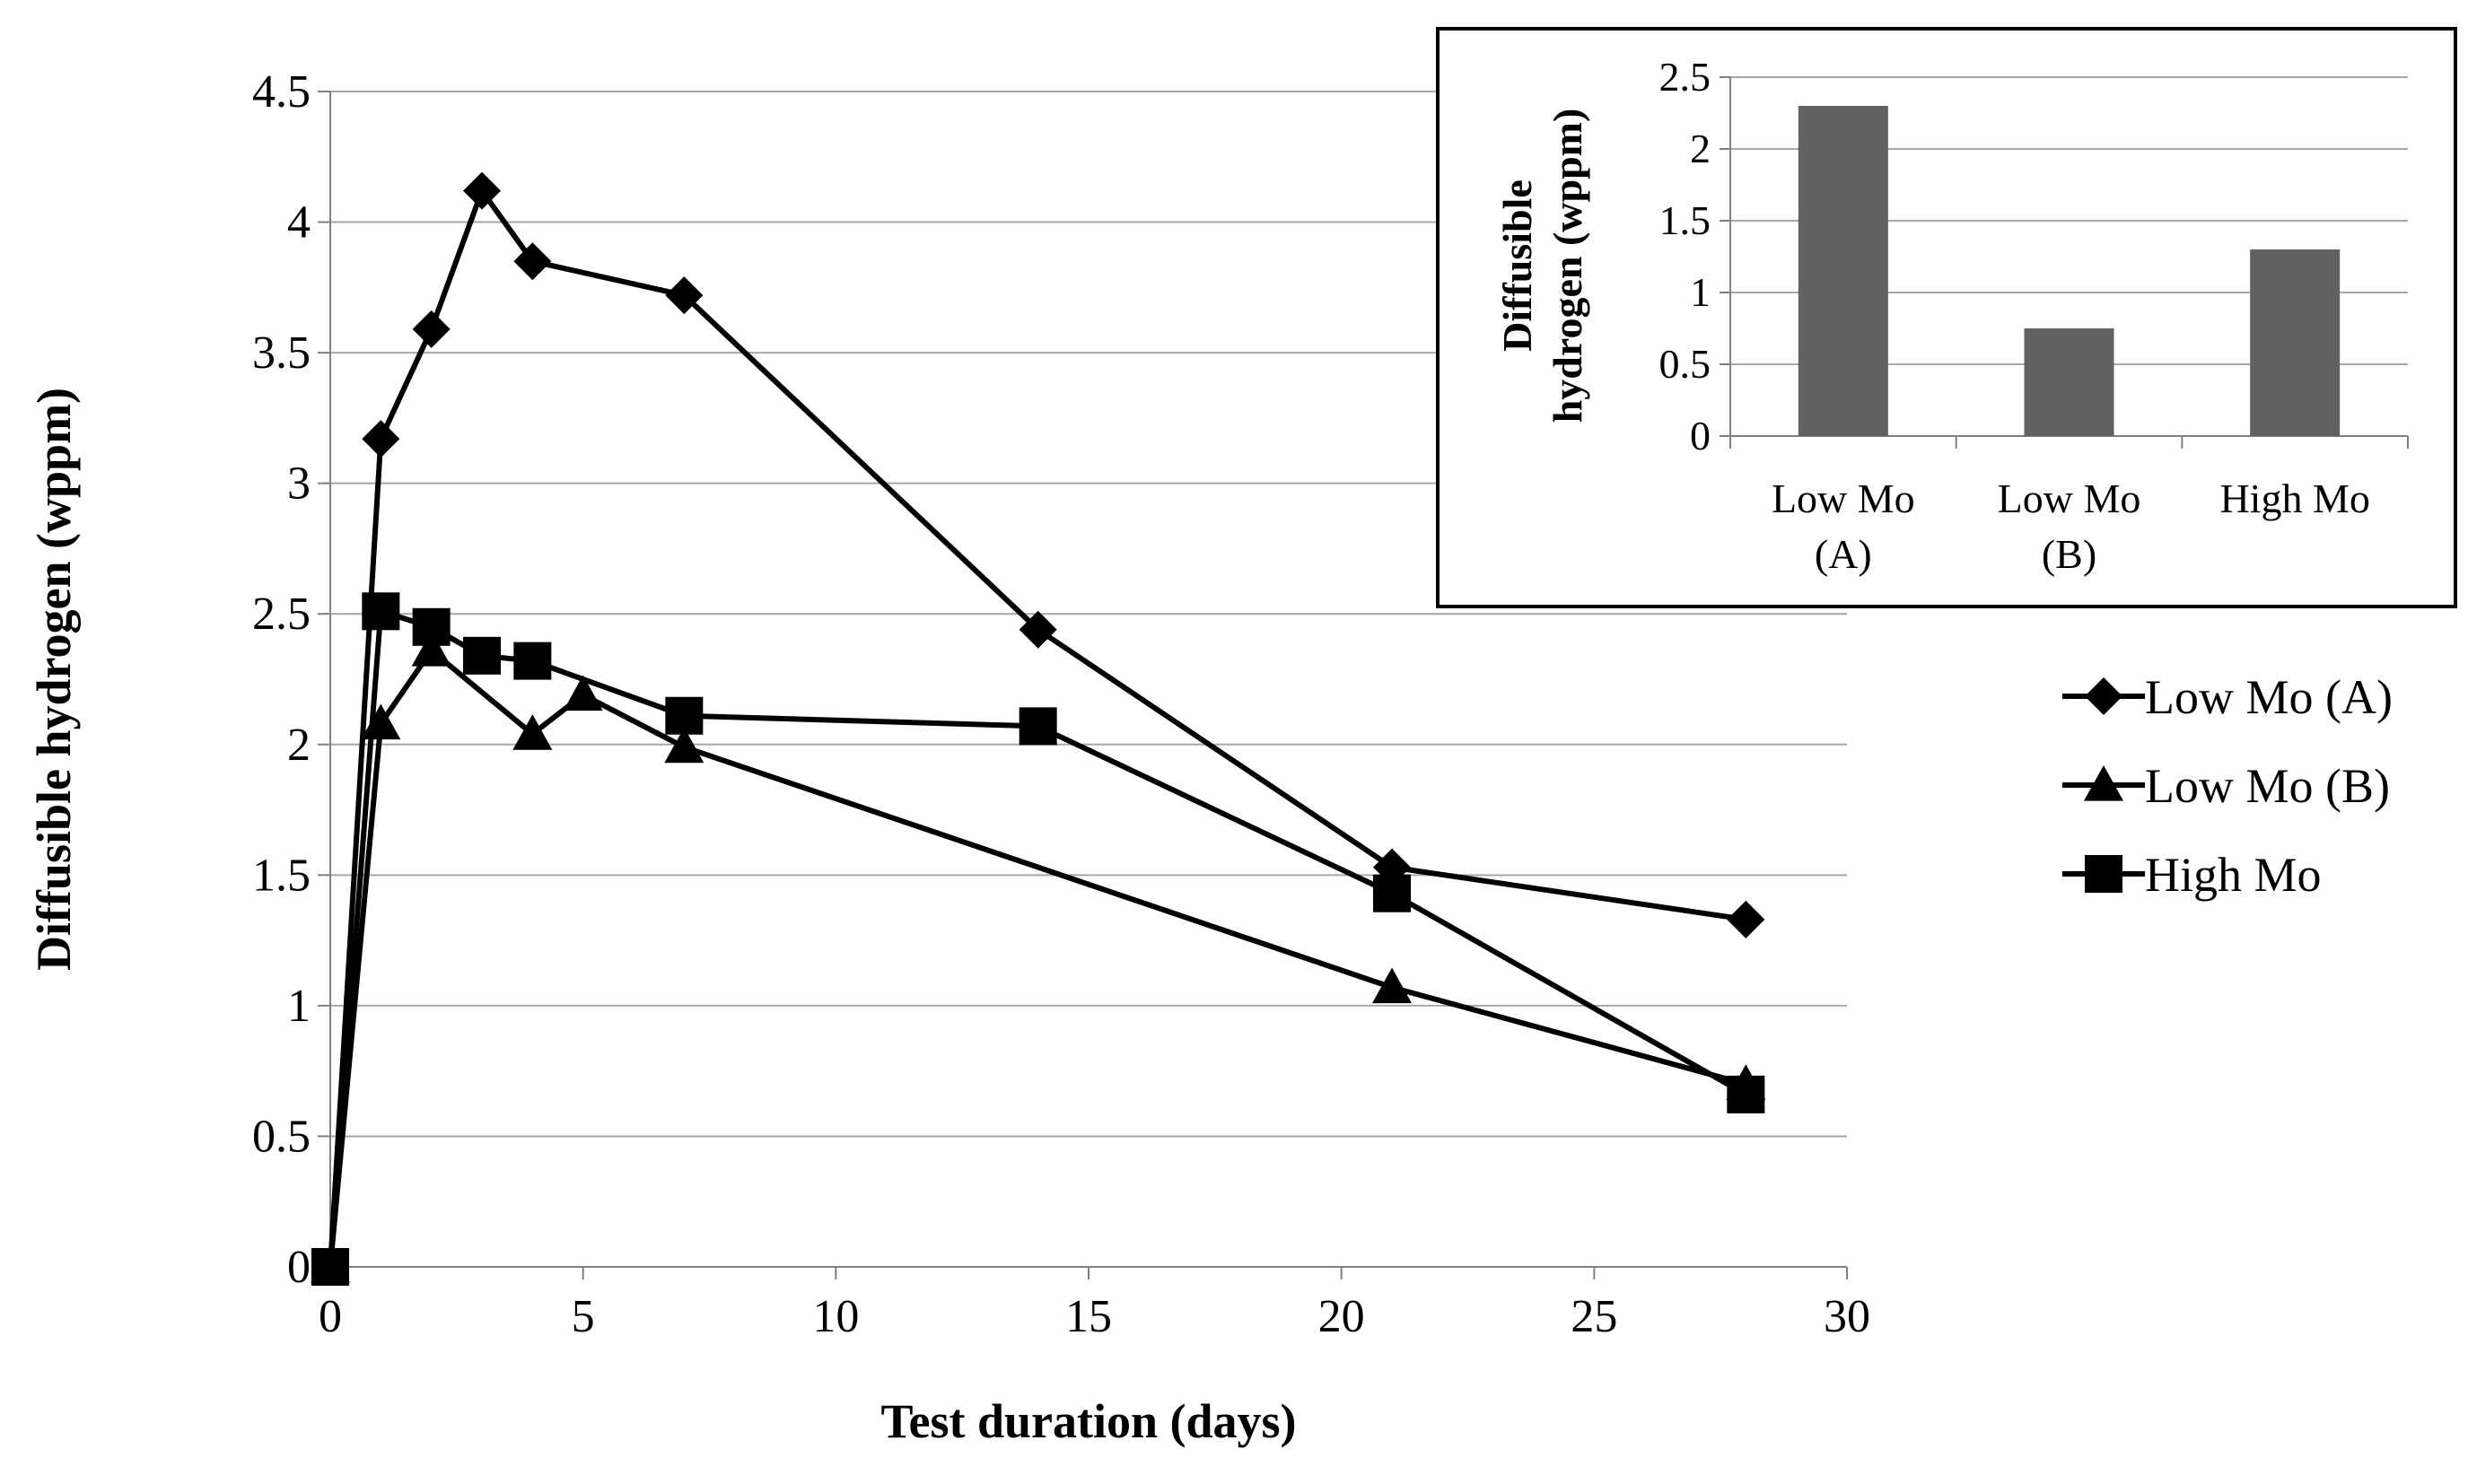 The image size is (2468, 1484). Describe the element at coordinates (1568, 266) in the screenshot. I see `inset-y-axis-title: hydrogen (wppm)` at that location.